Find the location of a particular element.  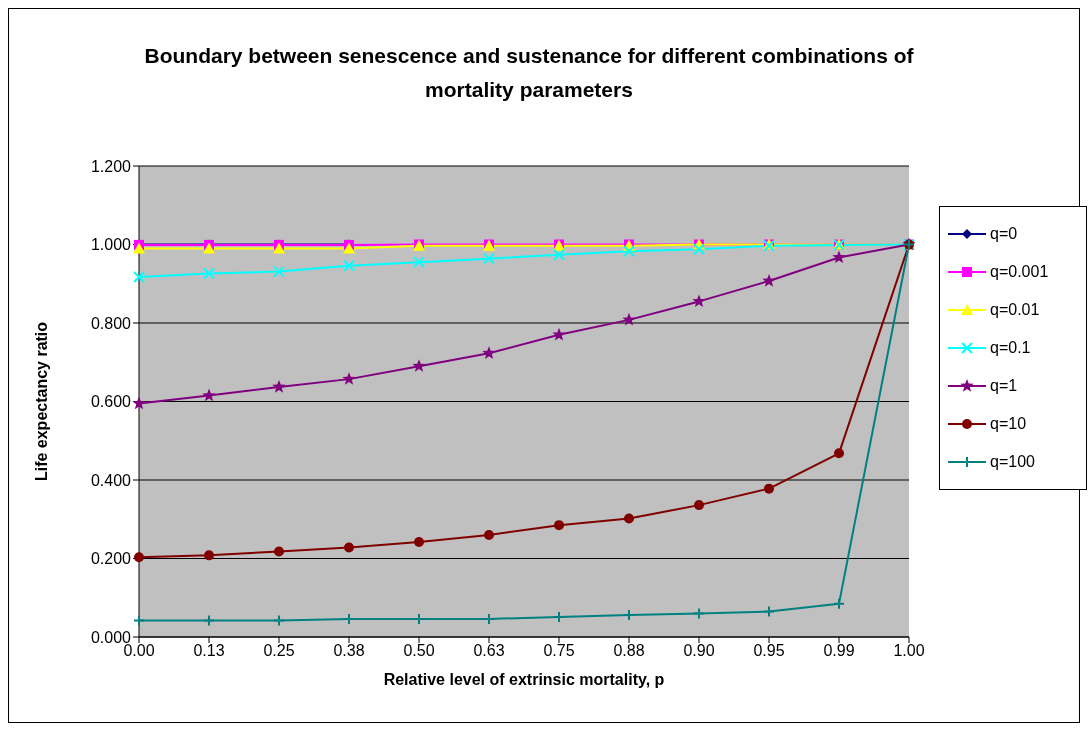

x-tick-label: 1.00 is located at coordinates (909, 651).